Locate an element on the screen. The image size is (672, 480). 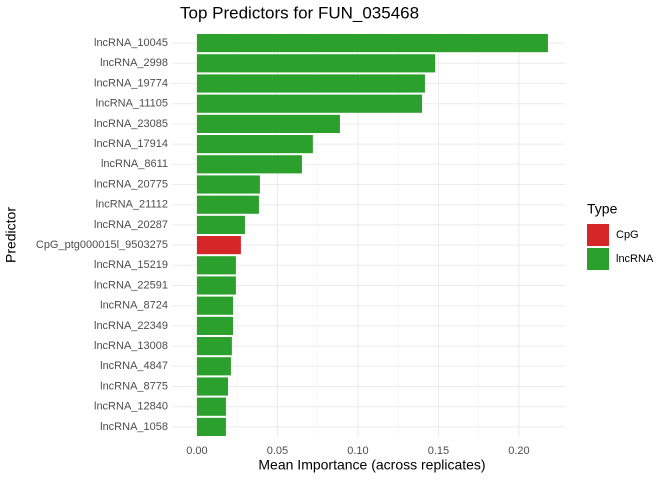
y-tick-label: lncRNA_8724 is located at coordinates (134, 306).